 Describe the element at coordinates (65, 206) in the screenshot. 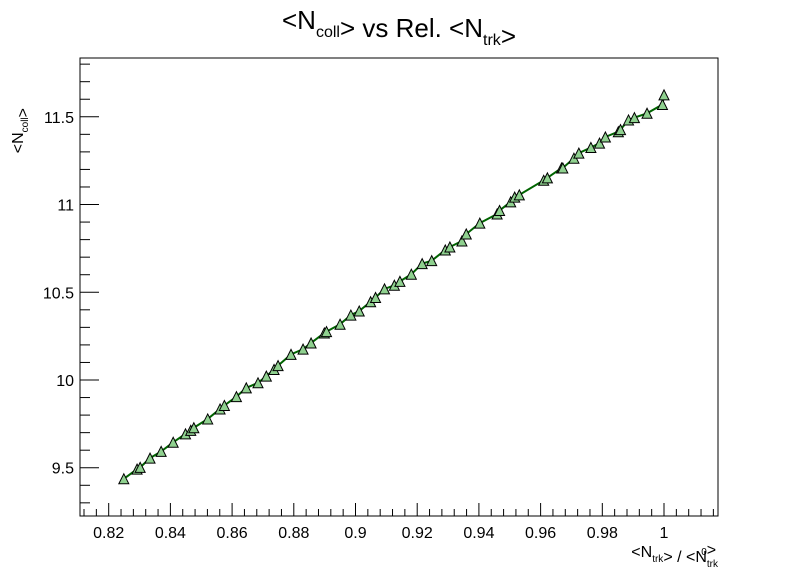

I see `y-tick-label: 11` at that location.